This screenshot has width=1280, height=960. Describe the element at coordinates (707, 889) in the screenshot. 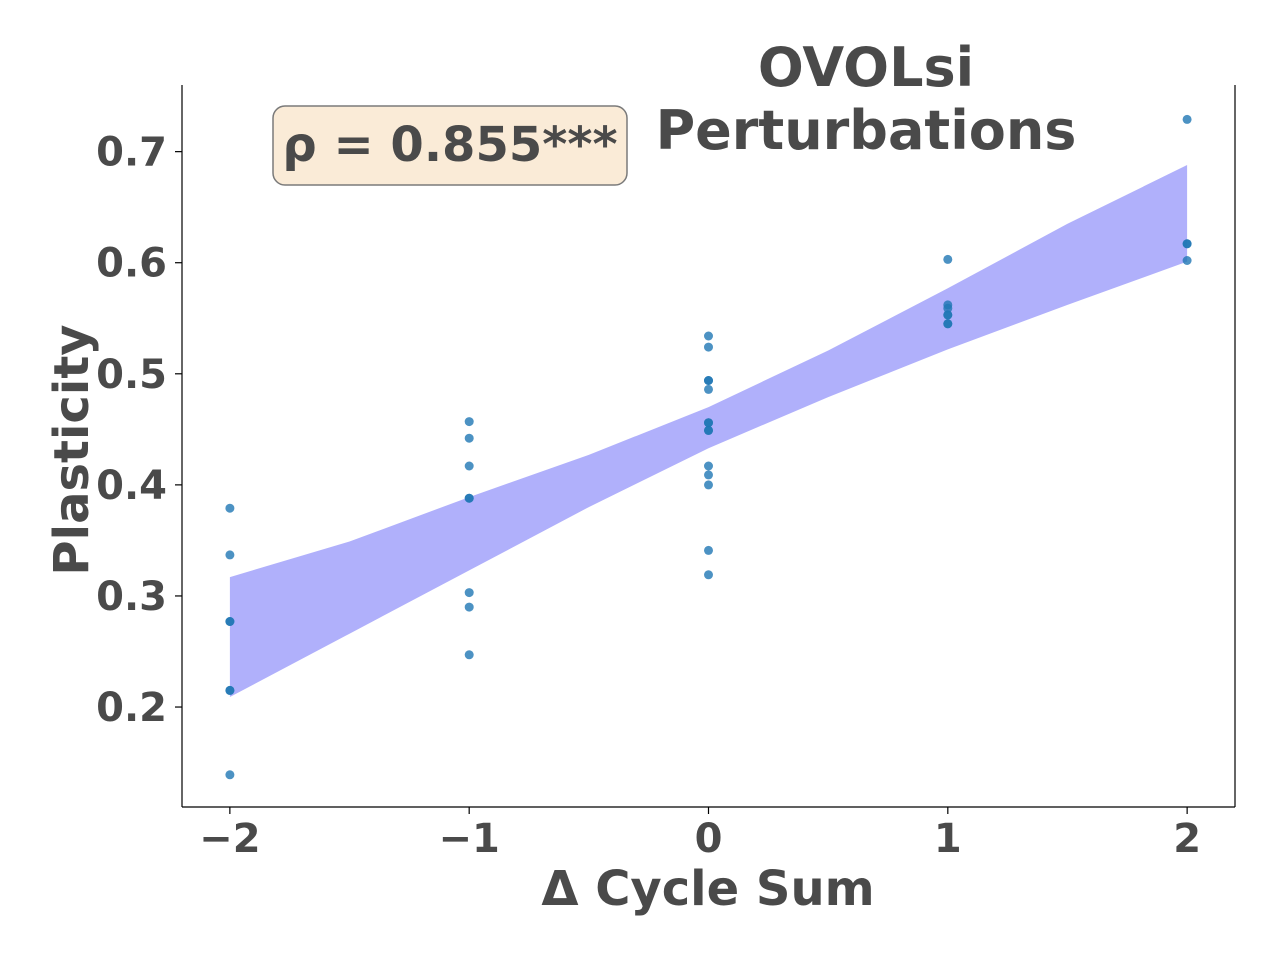

I see `x-axis-label: Δ Cycle Sum` at that location.